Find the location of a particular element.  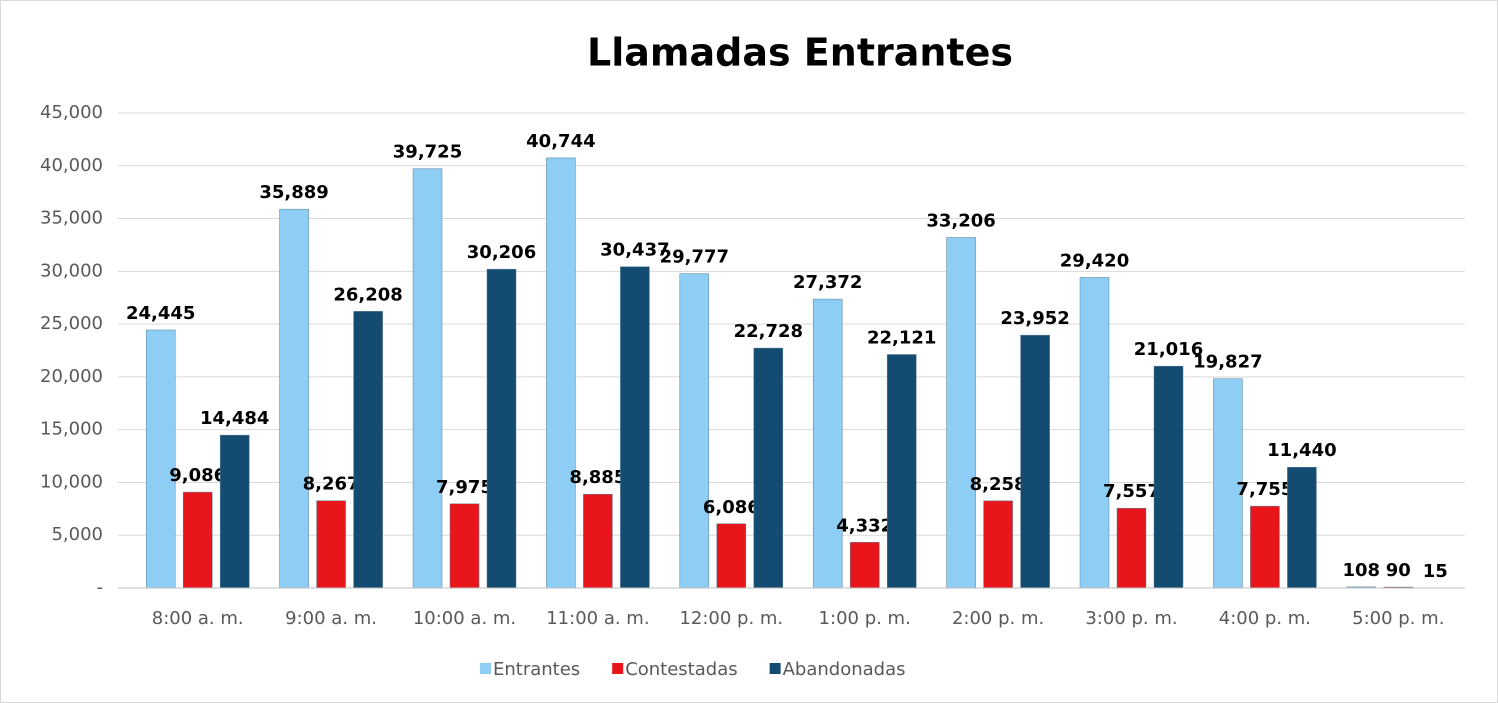

y-tick-label: - is located at coordinates (100, 587).